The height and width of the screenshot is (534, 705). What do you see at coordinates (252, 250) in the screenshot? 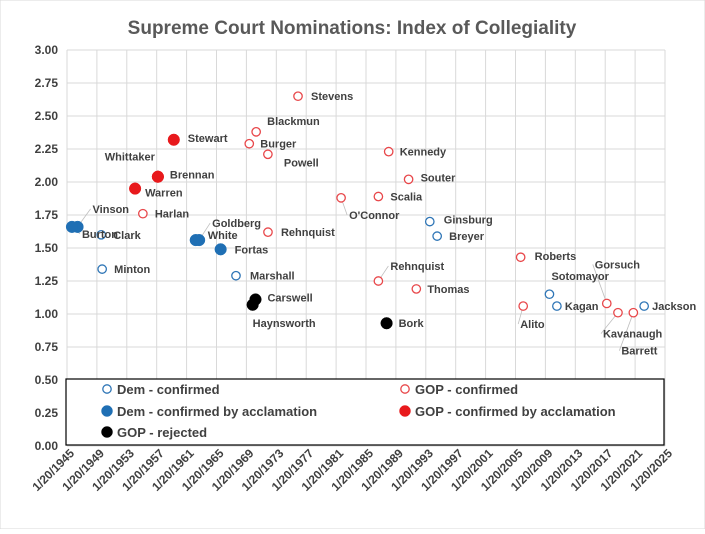
I see `point-label: Fortas` at bounding box center [252, 250].